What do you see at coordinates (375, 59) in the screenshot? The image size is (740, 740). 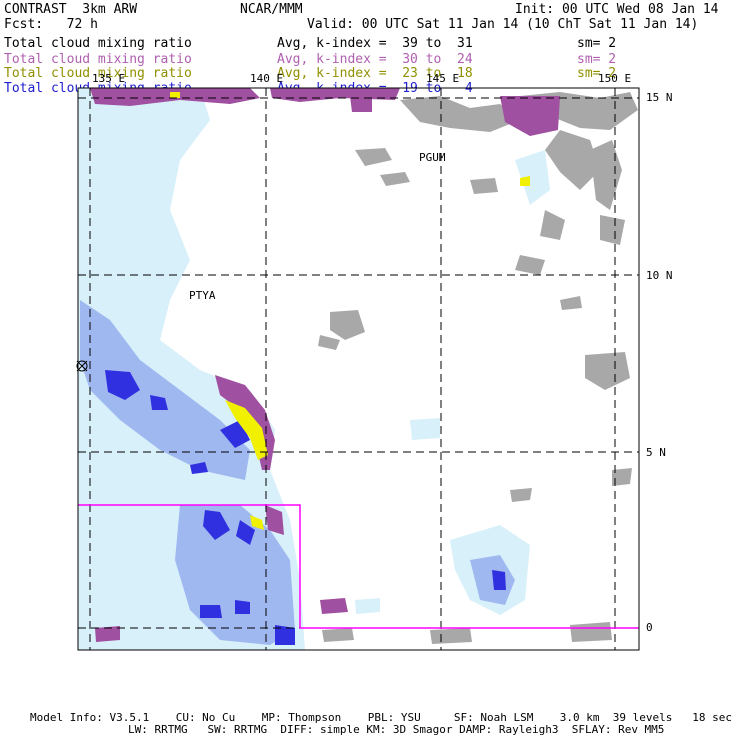 I see `legend-avg: Avg, k-index = 30 to 24` at bounding box center [375, 59].